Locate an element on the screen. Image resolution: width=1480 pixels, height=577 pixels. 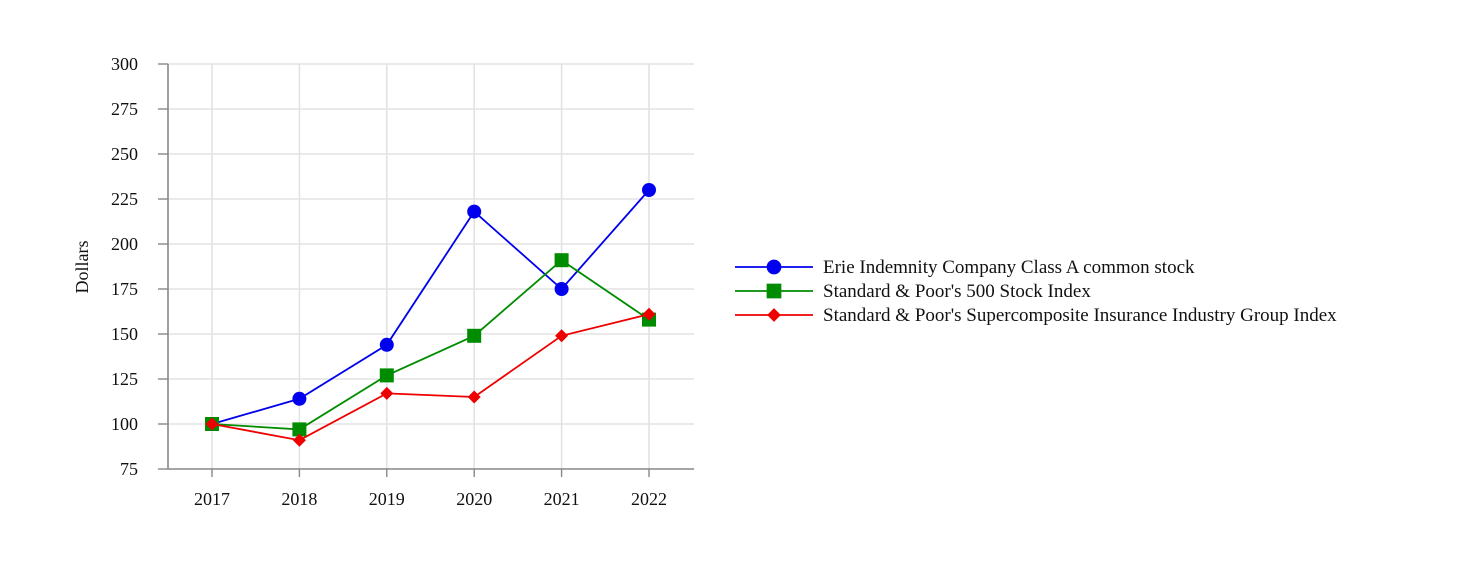
y-tick-label: 250 is located at coordinates (124, 154).